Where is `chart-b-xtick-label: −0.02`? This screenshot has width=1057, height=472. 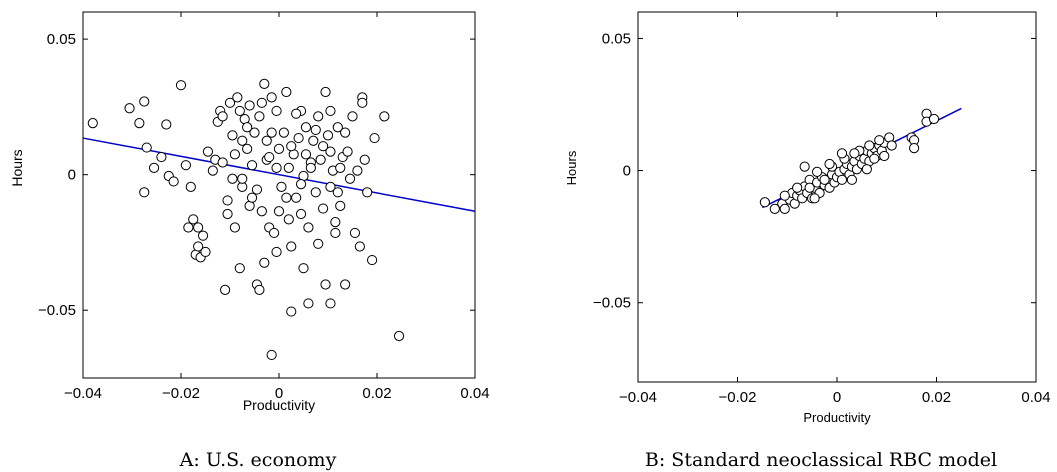 chart-b-xtick-label: −0.02 is located at coordinates (738, 397).